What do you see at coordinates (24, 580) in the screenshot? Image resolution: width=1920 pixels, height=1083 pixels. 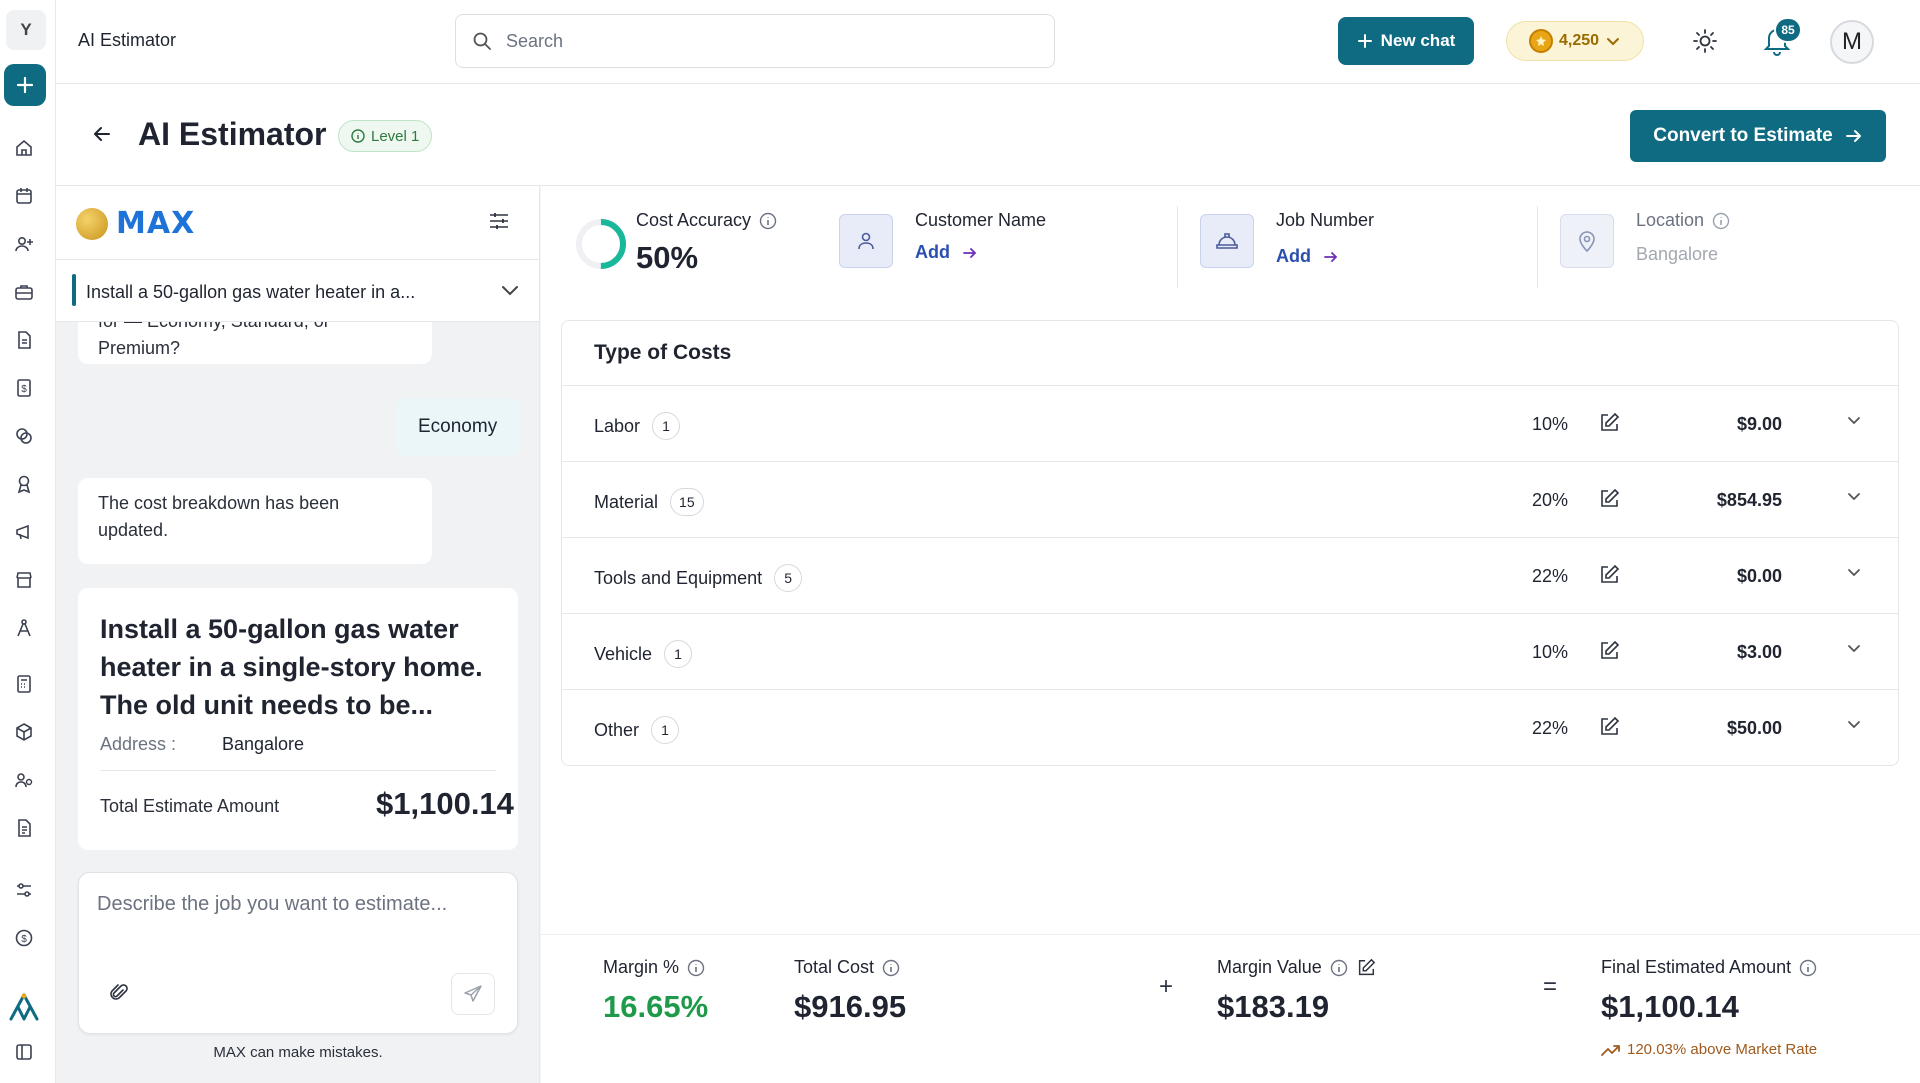 I see `store-icon` at bounding box center [24, 580].